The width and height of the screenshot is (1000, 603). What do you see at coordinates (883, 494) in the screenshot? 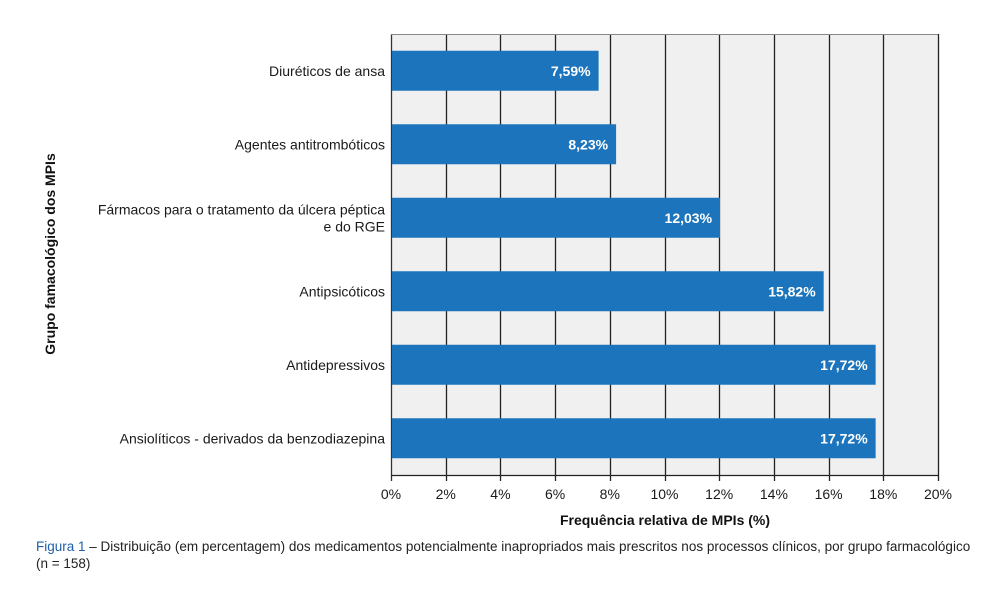
I see `x-tick-label: 18%` at bounding box center [883, 494].